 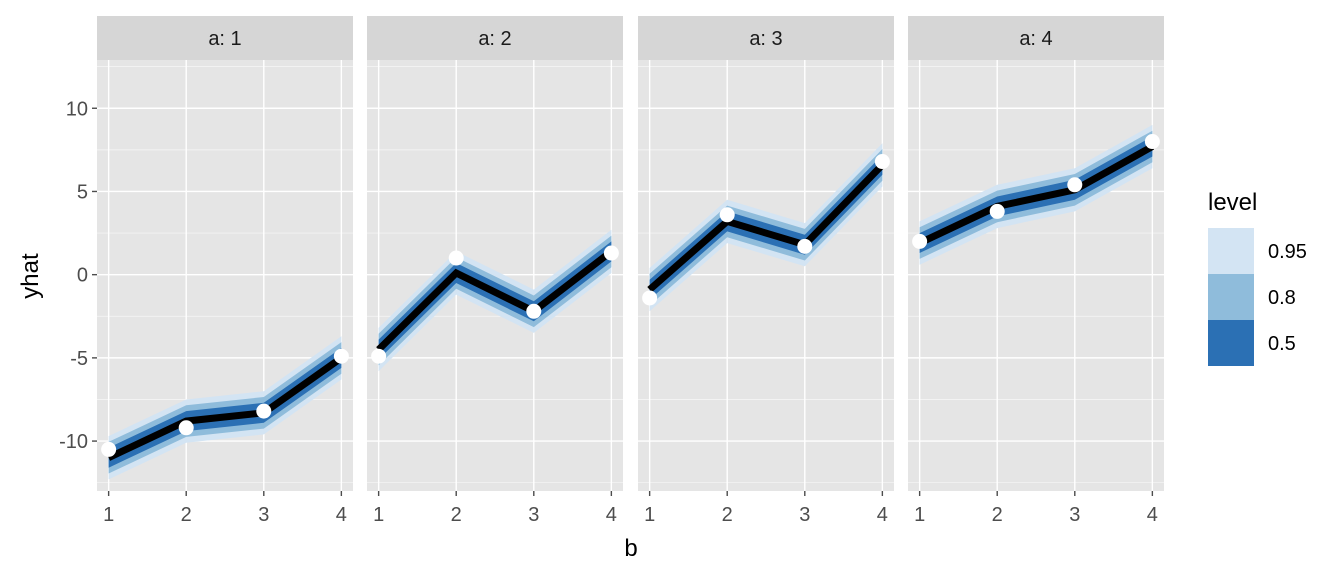 What do you see at coordinates (1282, 344) in the screenshot?
I see `legend-label: 0.5` at bounding box center [1282, 344].